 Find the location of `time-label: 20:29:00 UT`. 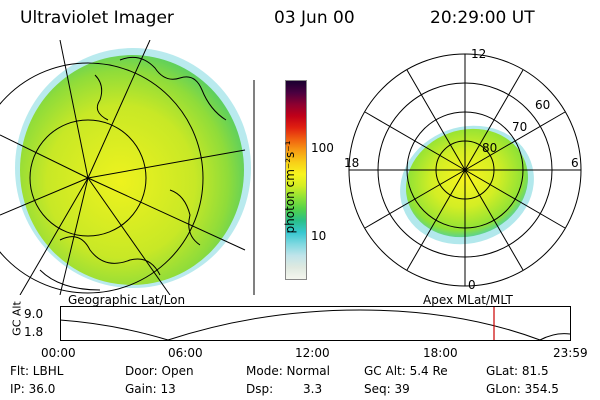

time-label: 20:29:00 UT is located at coordinates (482, 18).